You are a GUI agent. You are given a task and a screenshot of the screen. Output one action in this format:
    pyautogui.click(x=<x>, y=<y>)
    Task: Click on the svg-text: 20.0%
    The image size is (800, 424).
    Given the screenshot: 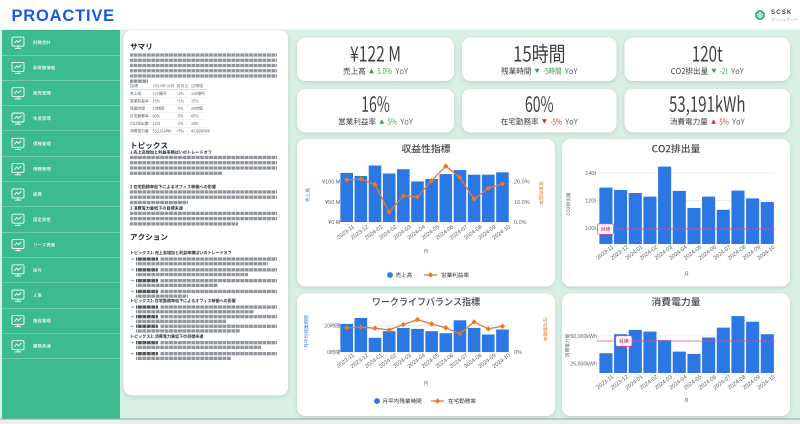 What is the action you would take?
    pyautogui.click(x=522, y=183)
    